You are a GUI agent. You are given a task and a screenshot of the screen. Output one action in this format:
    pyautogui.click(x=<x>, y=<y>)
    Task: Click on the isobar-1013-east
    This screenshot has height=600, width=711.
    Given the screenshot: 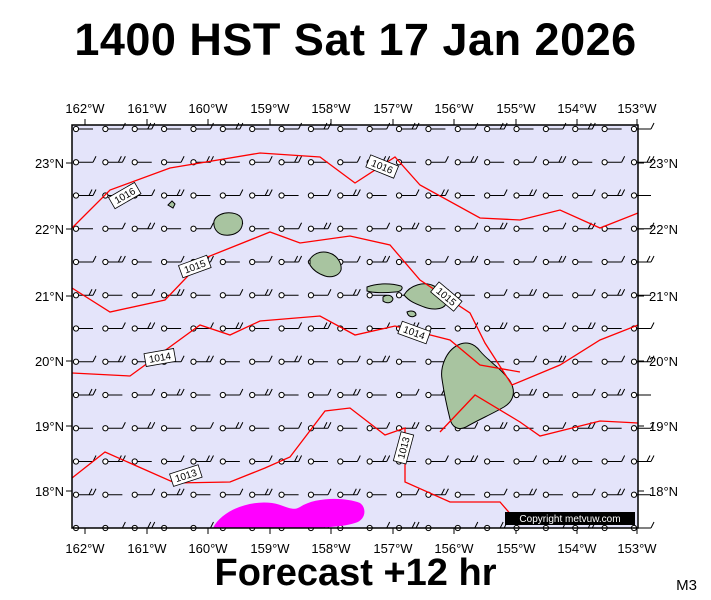 What is the action you would take?
    pyautogui.click(x=539, y=415)
    